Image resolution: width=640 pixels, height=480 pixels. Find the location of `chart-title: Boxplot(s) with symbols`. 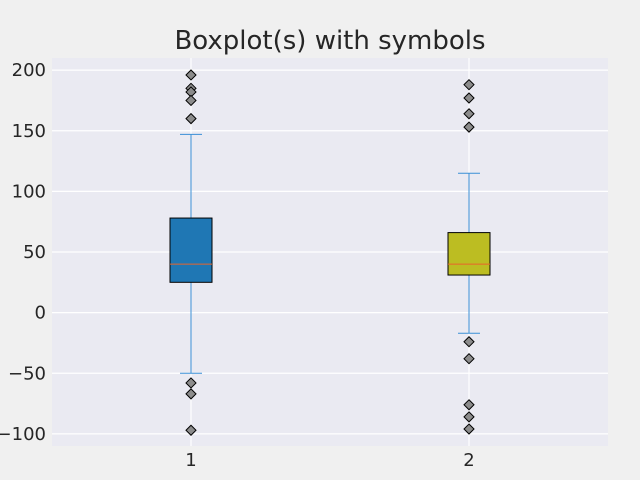

chart-title: Boxplot(s) with symbols is located at coordinates (329, 41).